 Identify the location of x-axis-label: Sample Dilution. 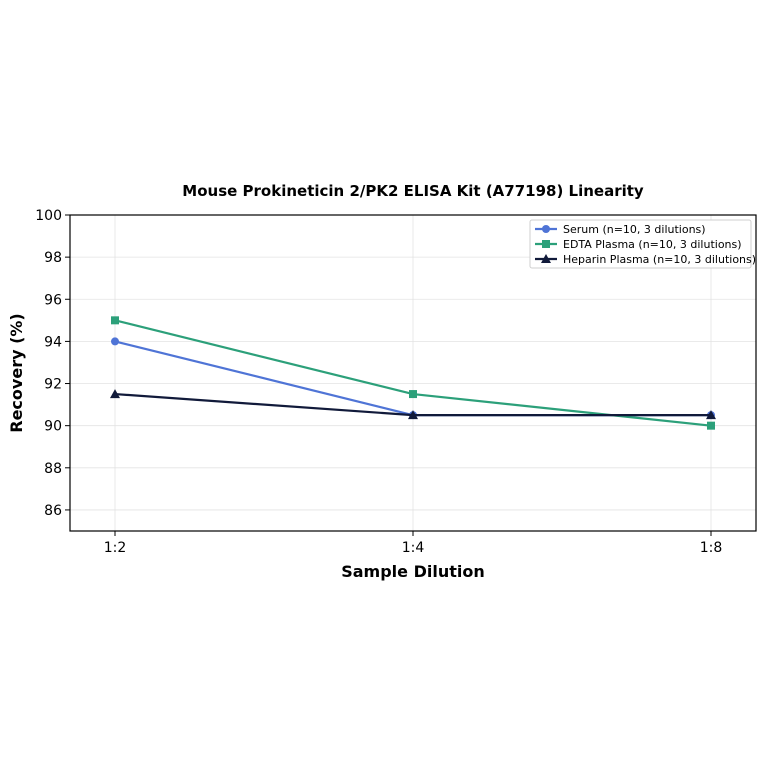
(413, 571).